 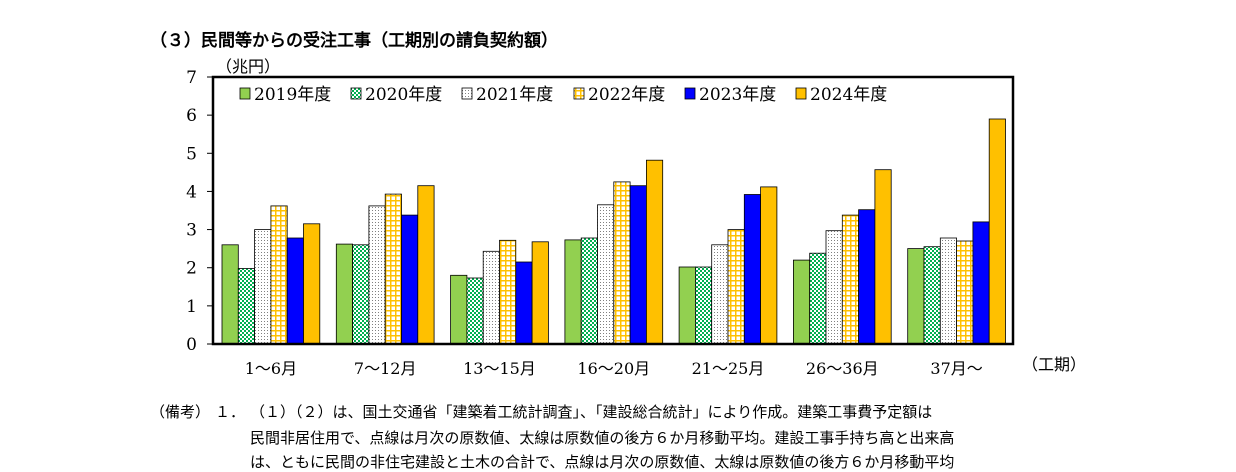 What do you see at coordinates (883, 257) in the screenshot?
I see `bar-6-2024年度` at bounding box center [883, 257].